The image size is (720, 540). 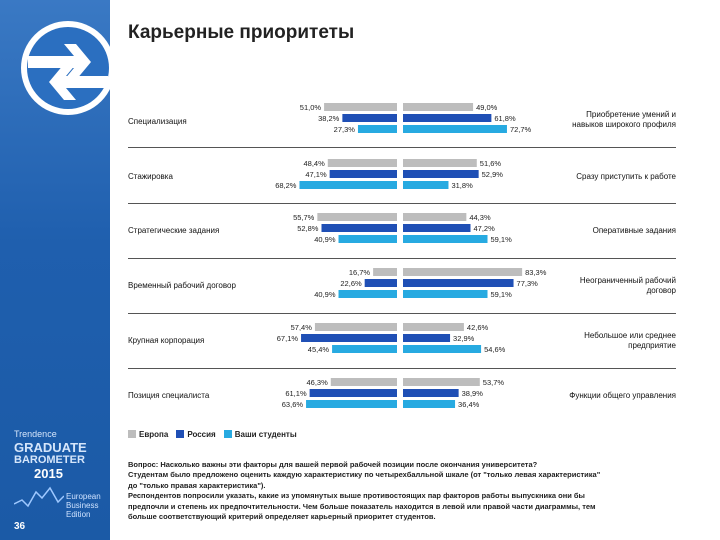 I want to click on page-title: Карьерные приоритеты, so click(x=241, y=32).